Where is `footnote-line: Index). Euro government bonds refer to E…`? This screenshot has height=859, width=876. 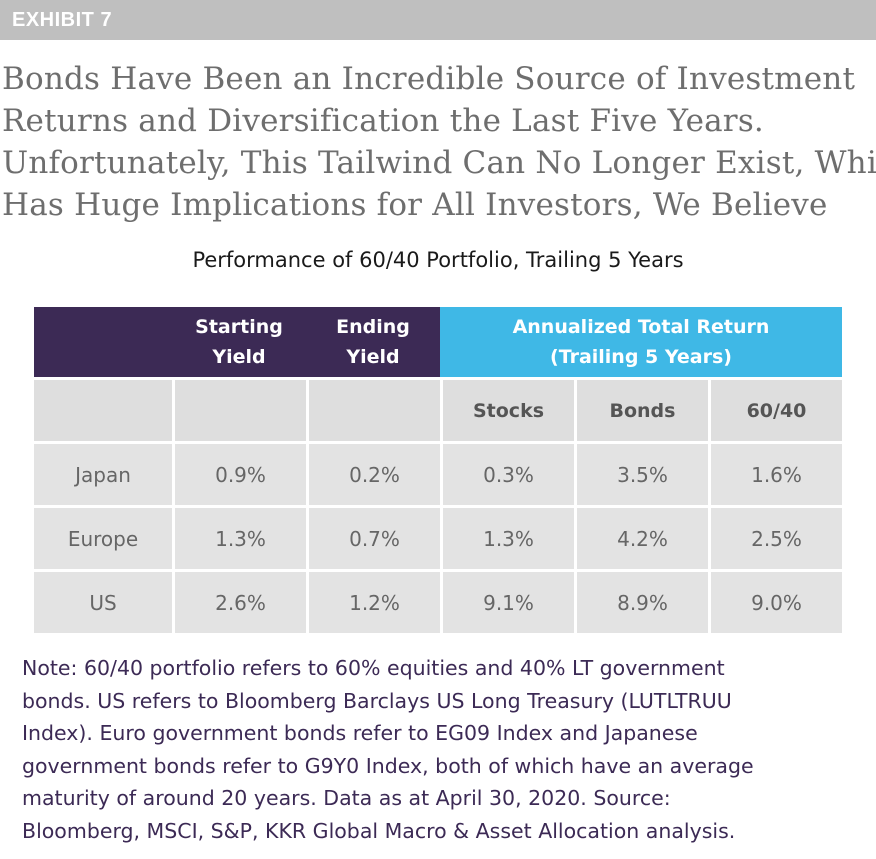
footnote-line: Index). Euro government bonds refer to E… is located at coordinates (360, 733).